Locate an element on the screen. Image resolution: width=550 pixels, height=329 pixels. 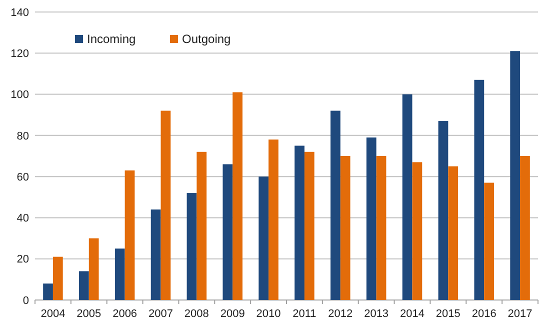
x-tick-label: 2010 is located at coordinates (268, 314).